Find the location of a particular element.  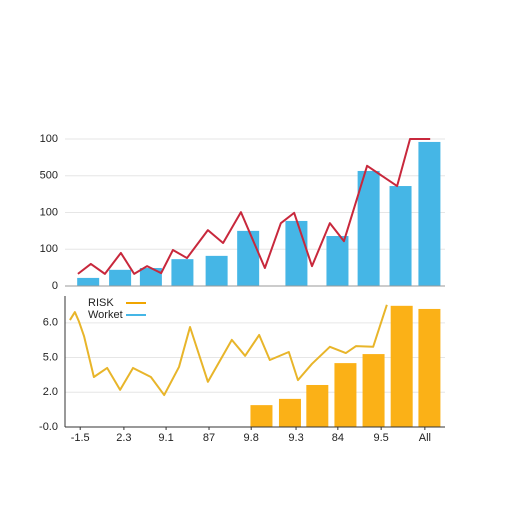

x-tick-label: 9.1 is located at coordinates (165, 438).